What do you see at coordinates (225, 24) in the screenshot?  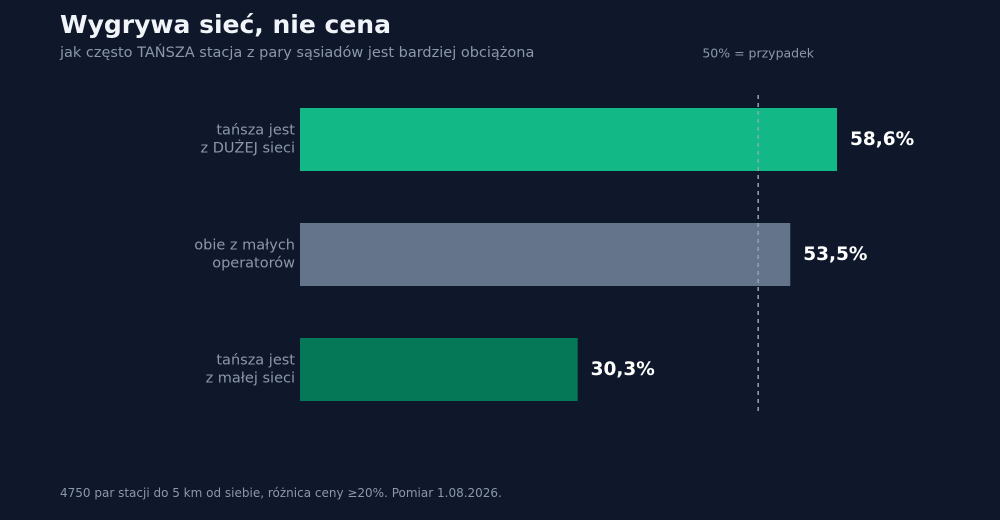 I see `chart-title: Wygrywa sieć, nie cena` at bounding box center [225, 24].